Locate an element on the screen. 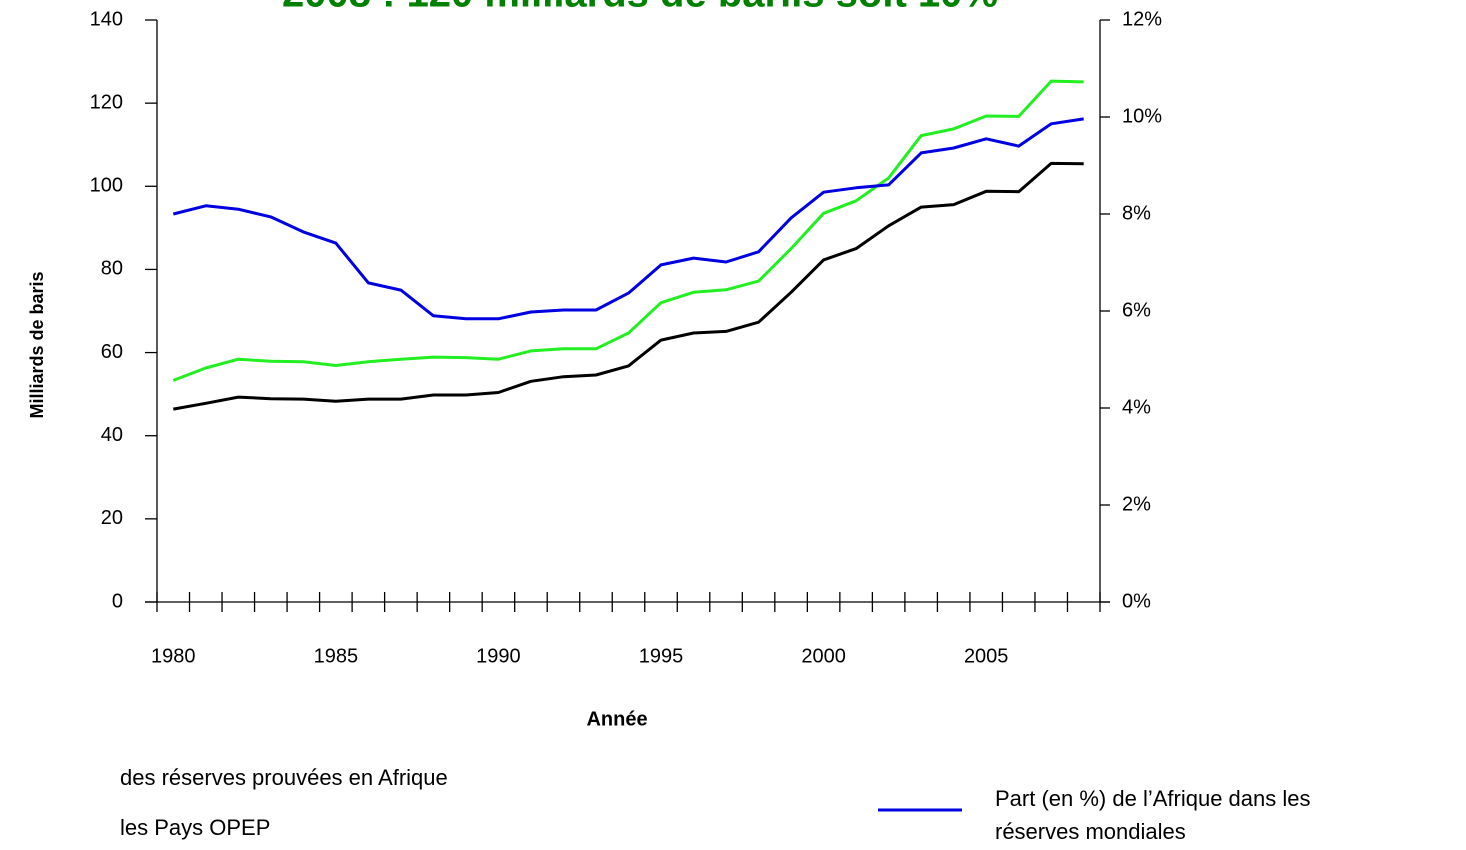 This screenshot has height=850, width=1466. y-tick-label: 140 is located at coordinates (106, 19).